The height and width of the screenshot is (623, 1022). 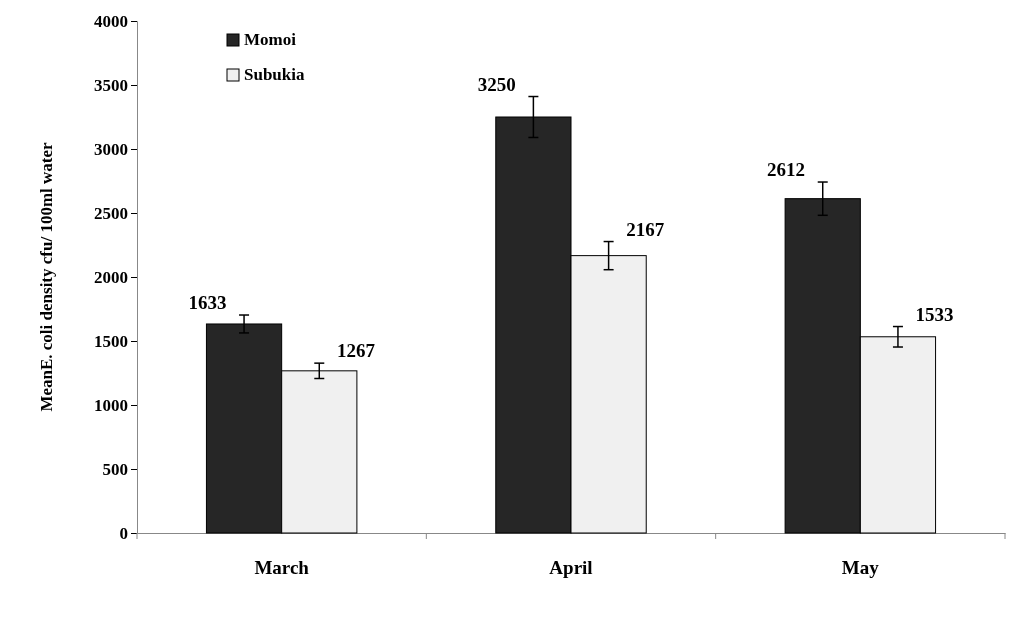 I want to click on y-tick-label: 3000, so click(x=111, y=149).